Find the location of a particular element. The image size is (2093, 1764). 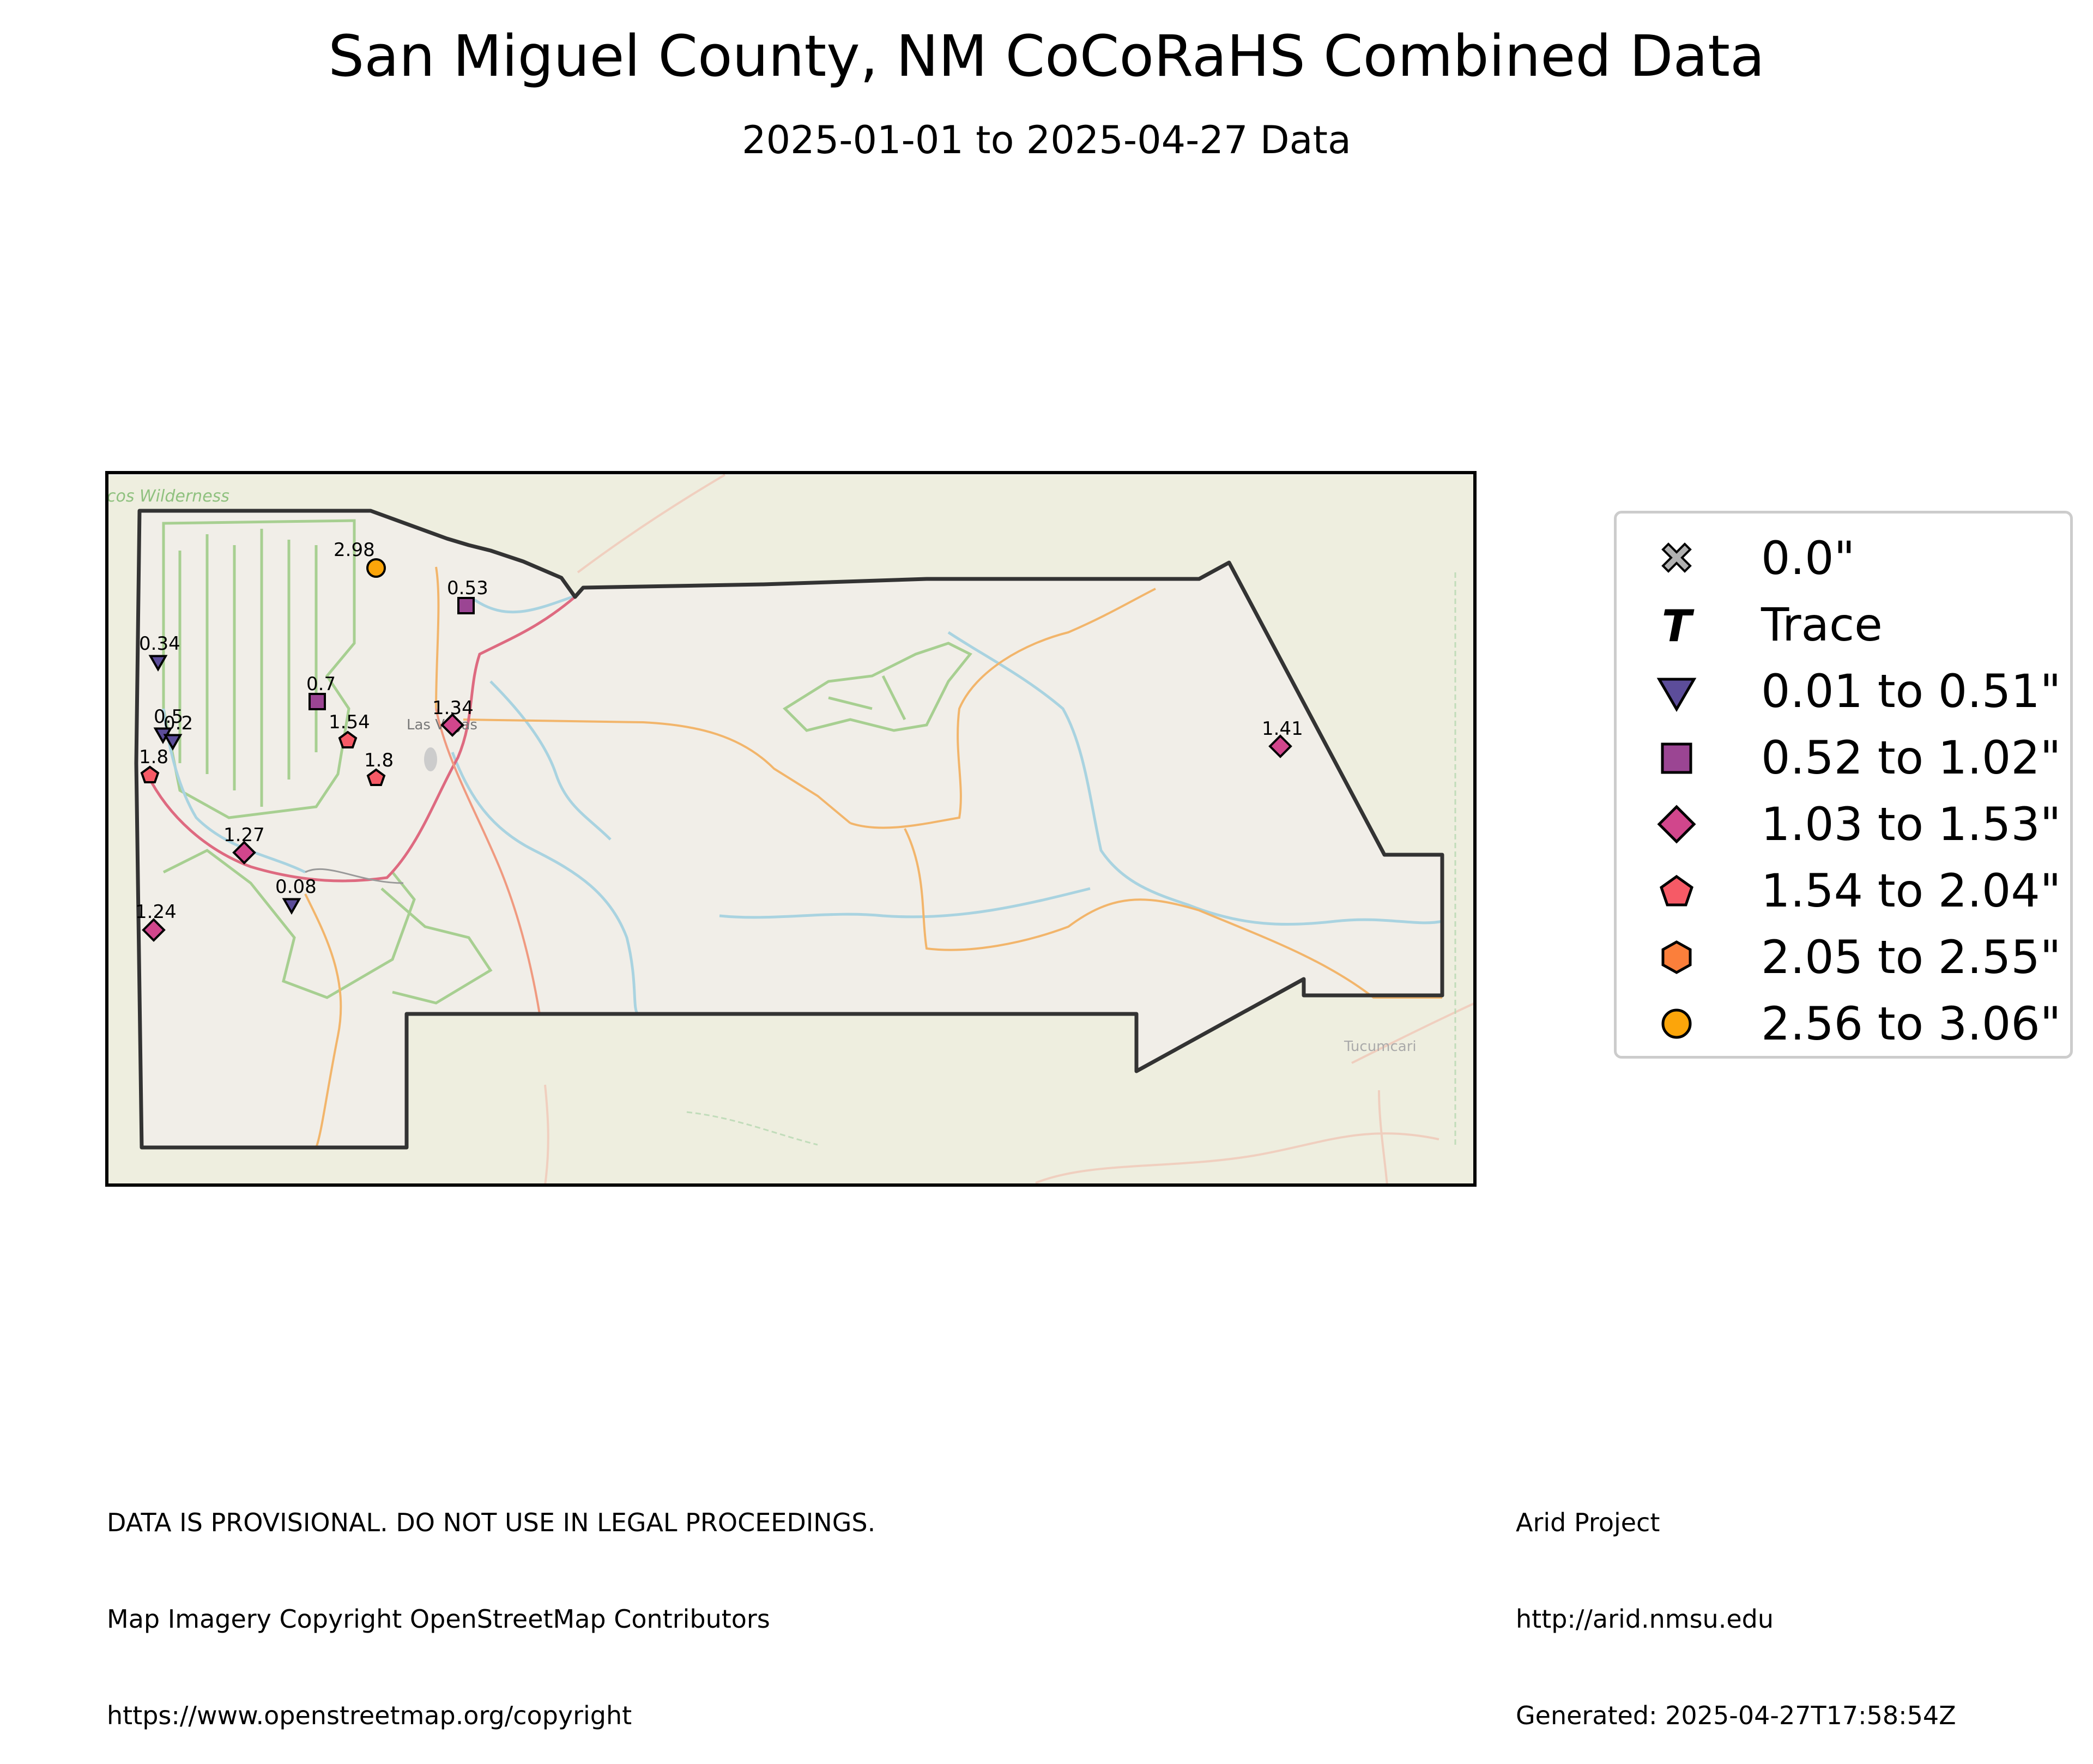

legend-label: 2.56 to 3.06" is located at coordinates (1911, 1023).